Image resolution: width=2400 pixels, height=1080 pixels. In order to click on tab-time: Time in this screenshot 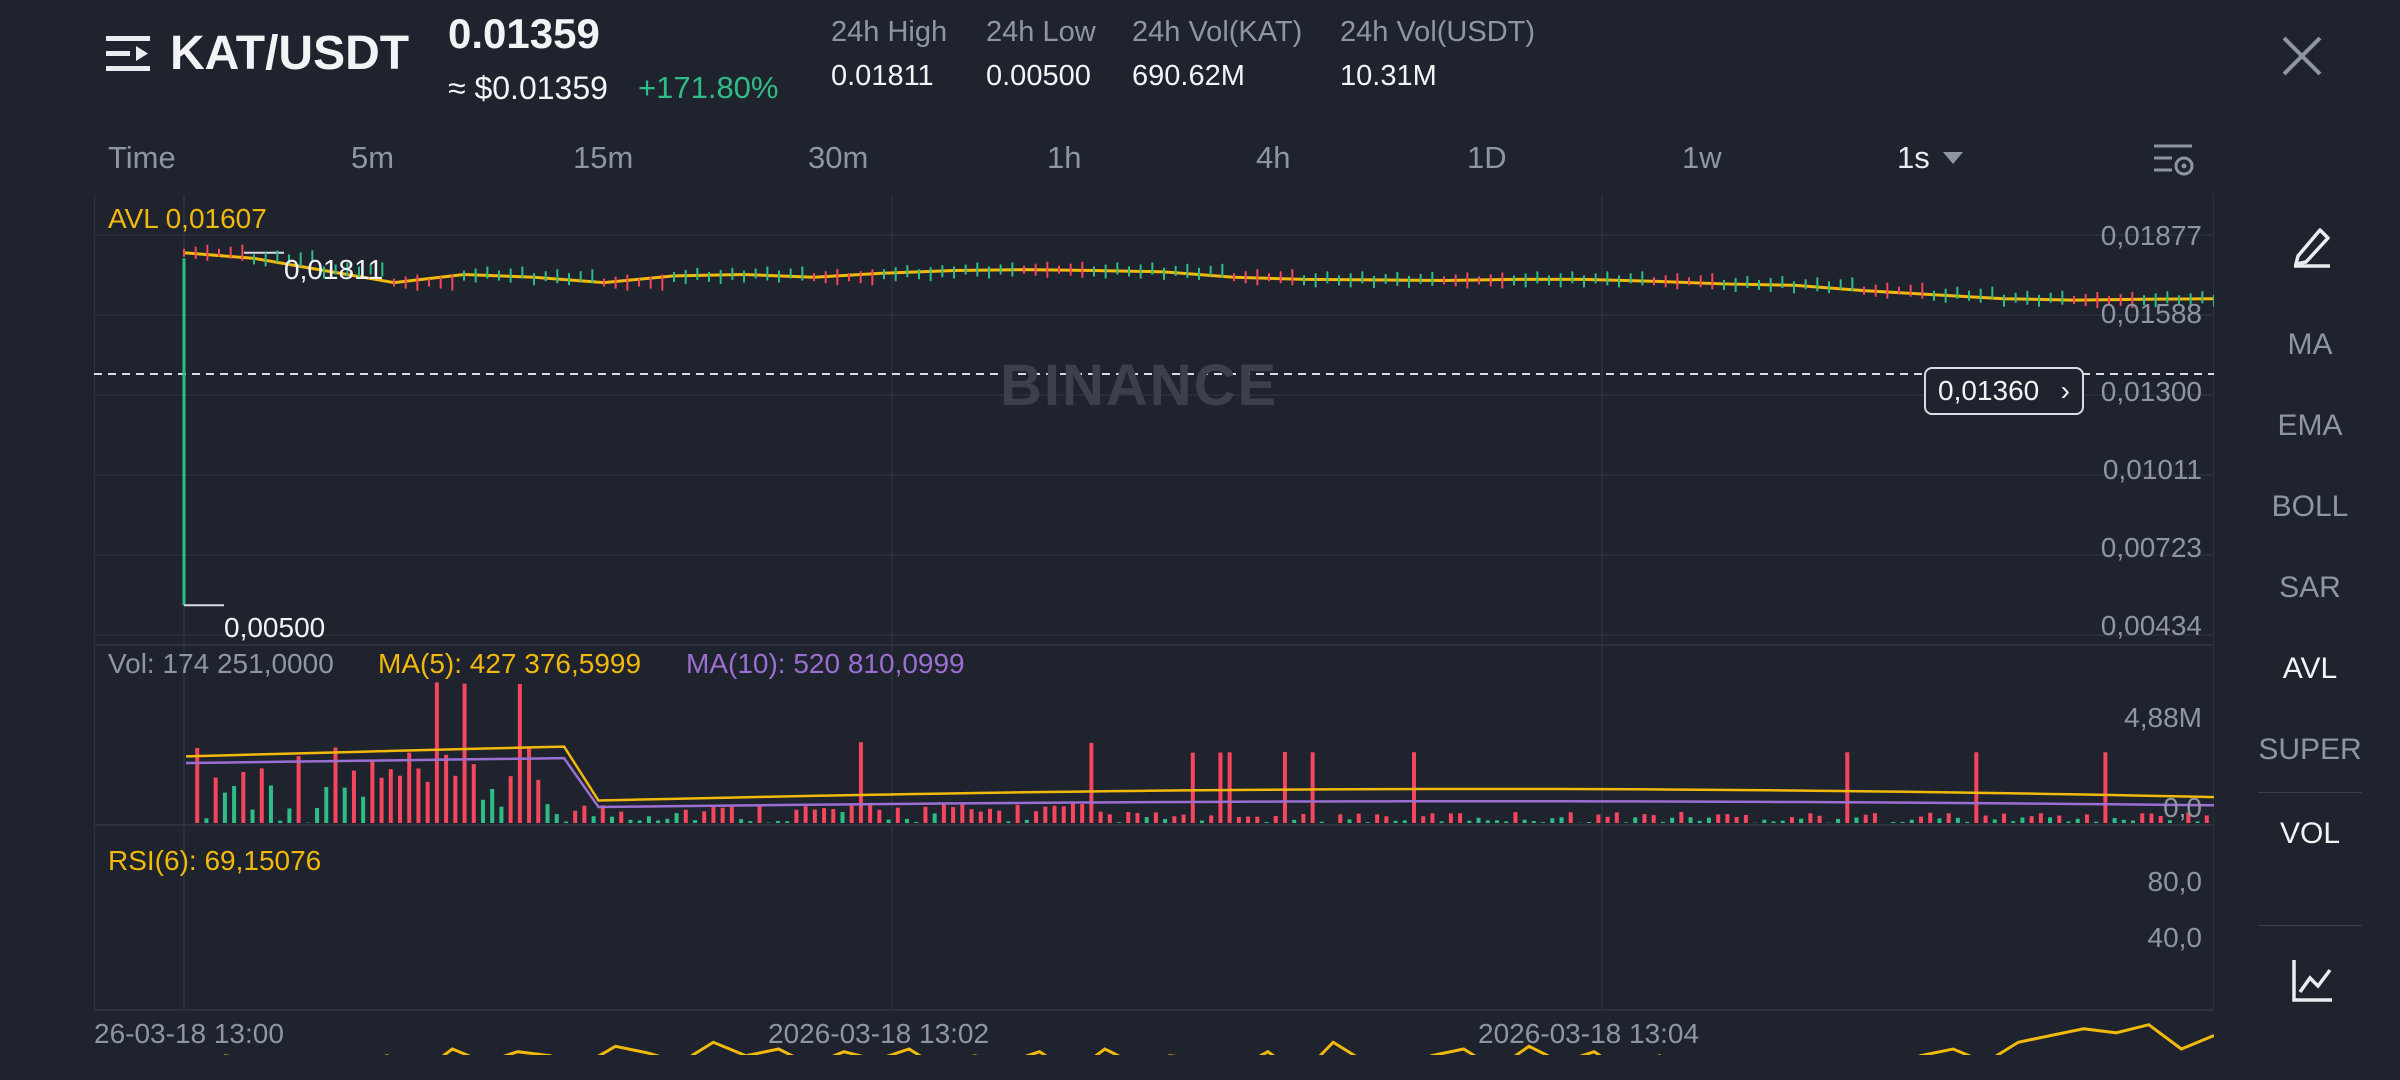, I will do `click(142, 157)`.